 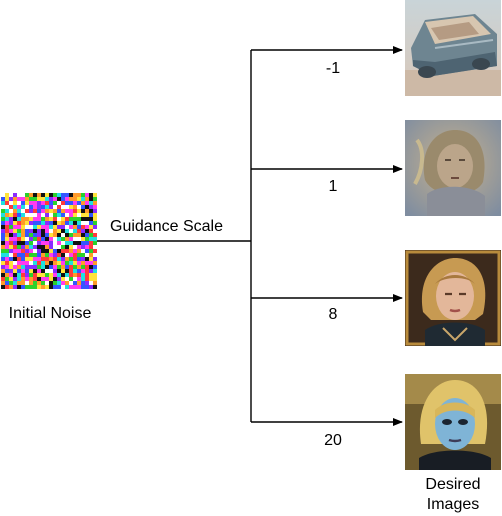 What do you see at coordinates (50, 313) in the screenshot?
I see `initial-noise-label: Initial Noise` at bounding box center [50, 313].